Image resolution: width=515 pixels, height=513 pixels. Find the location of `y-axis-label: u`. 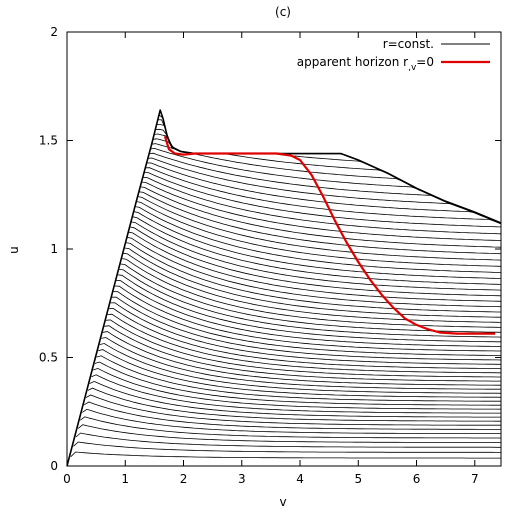

y-axis-label: u is located at coordinates (14, 250).